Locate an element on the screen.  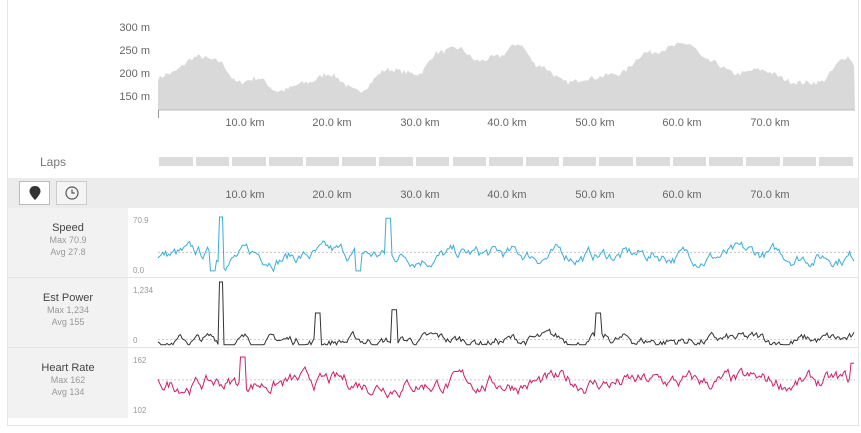
speed-bottom-tick: 0.0 is located at coordinates (139, 270).